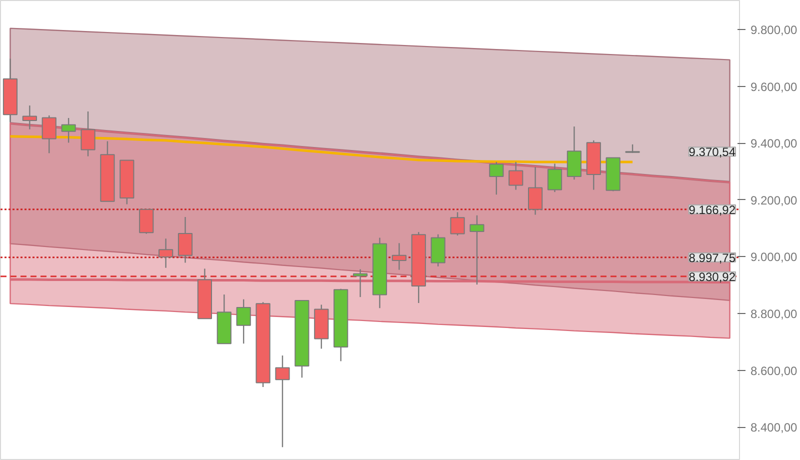  What do you see at coordinates (712, 257) in the screenshot?
I see `ref-line-label: 8.997,75` at bounding box center [712, 257].